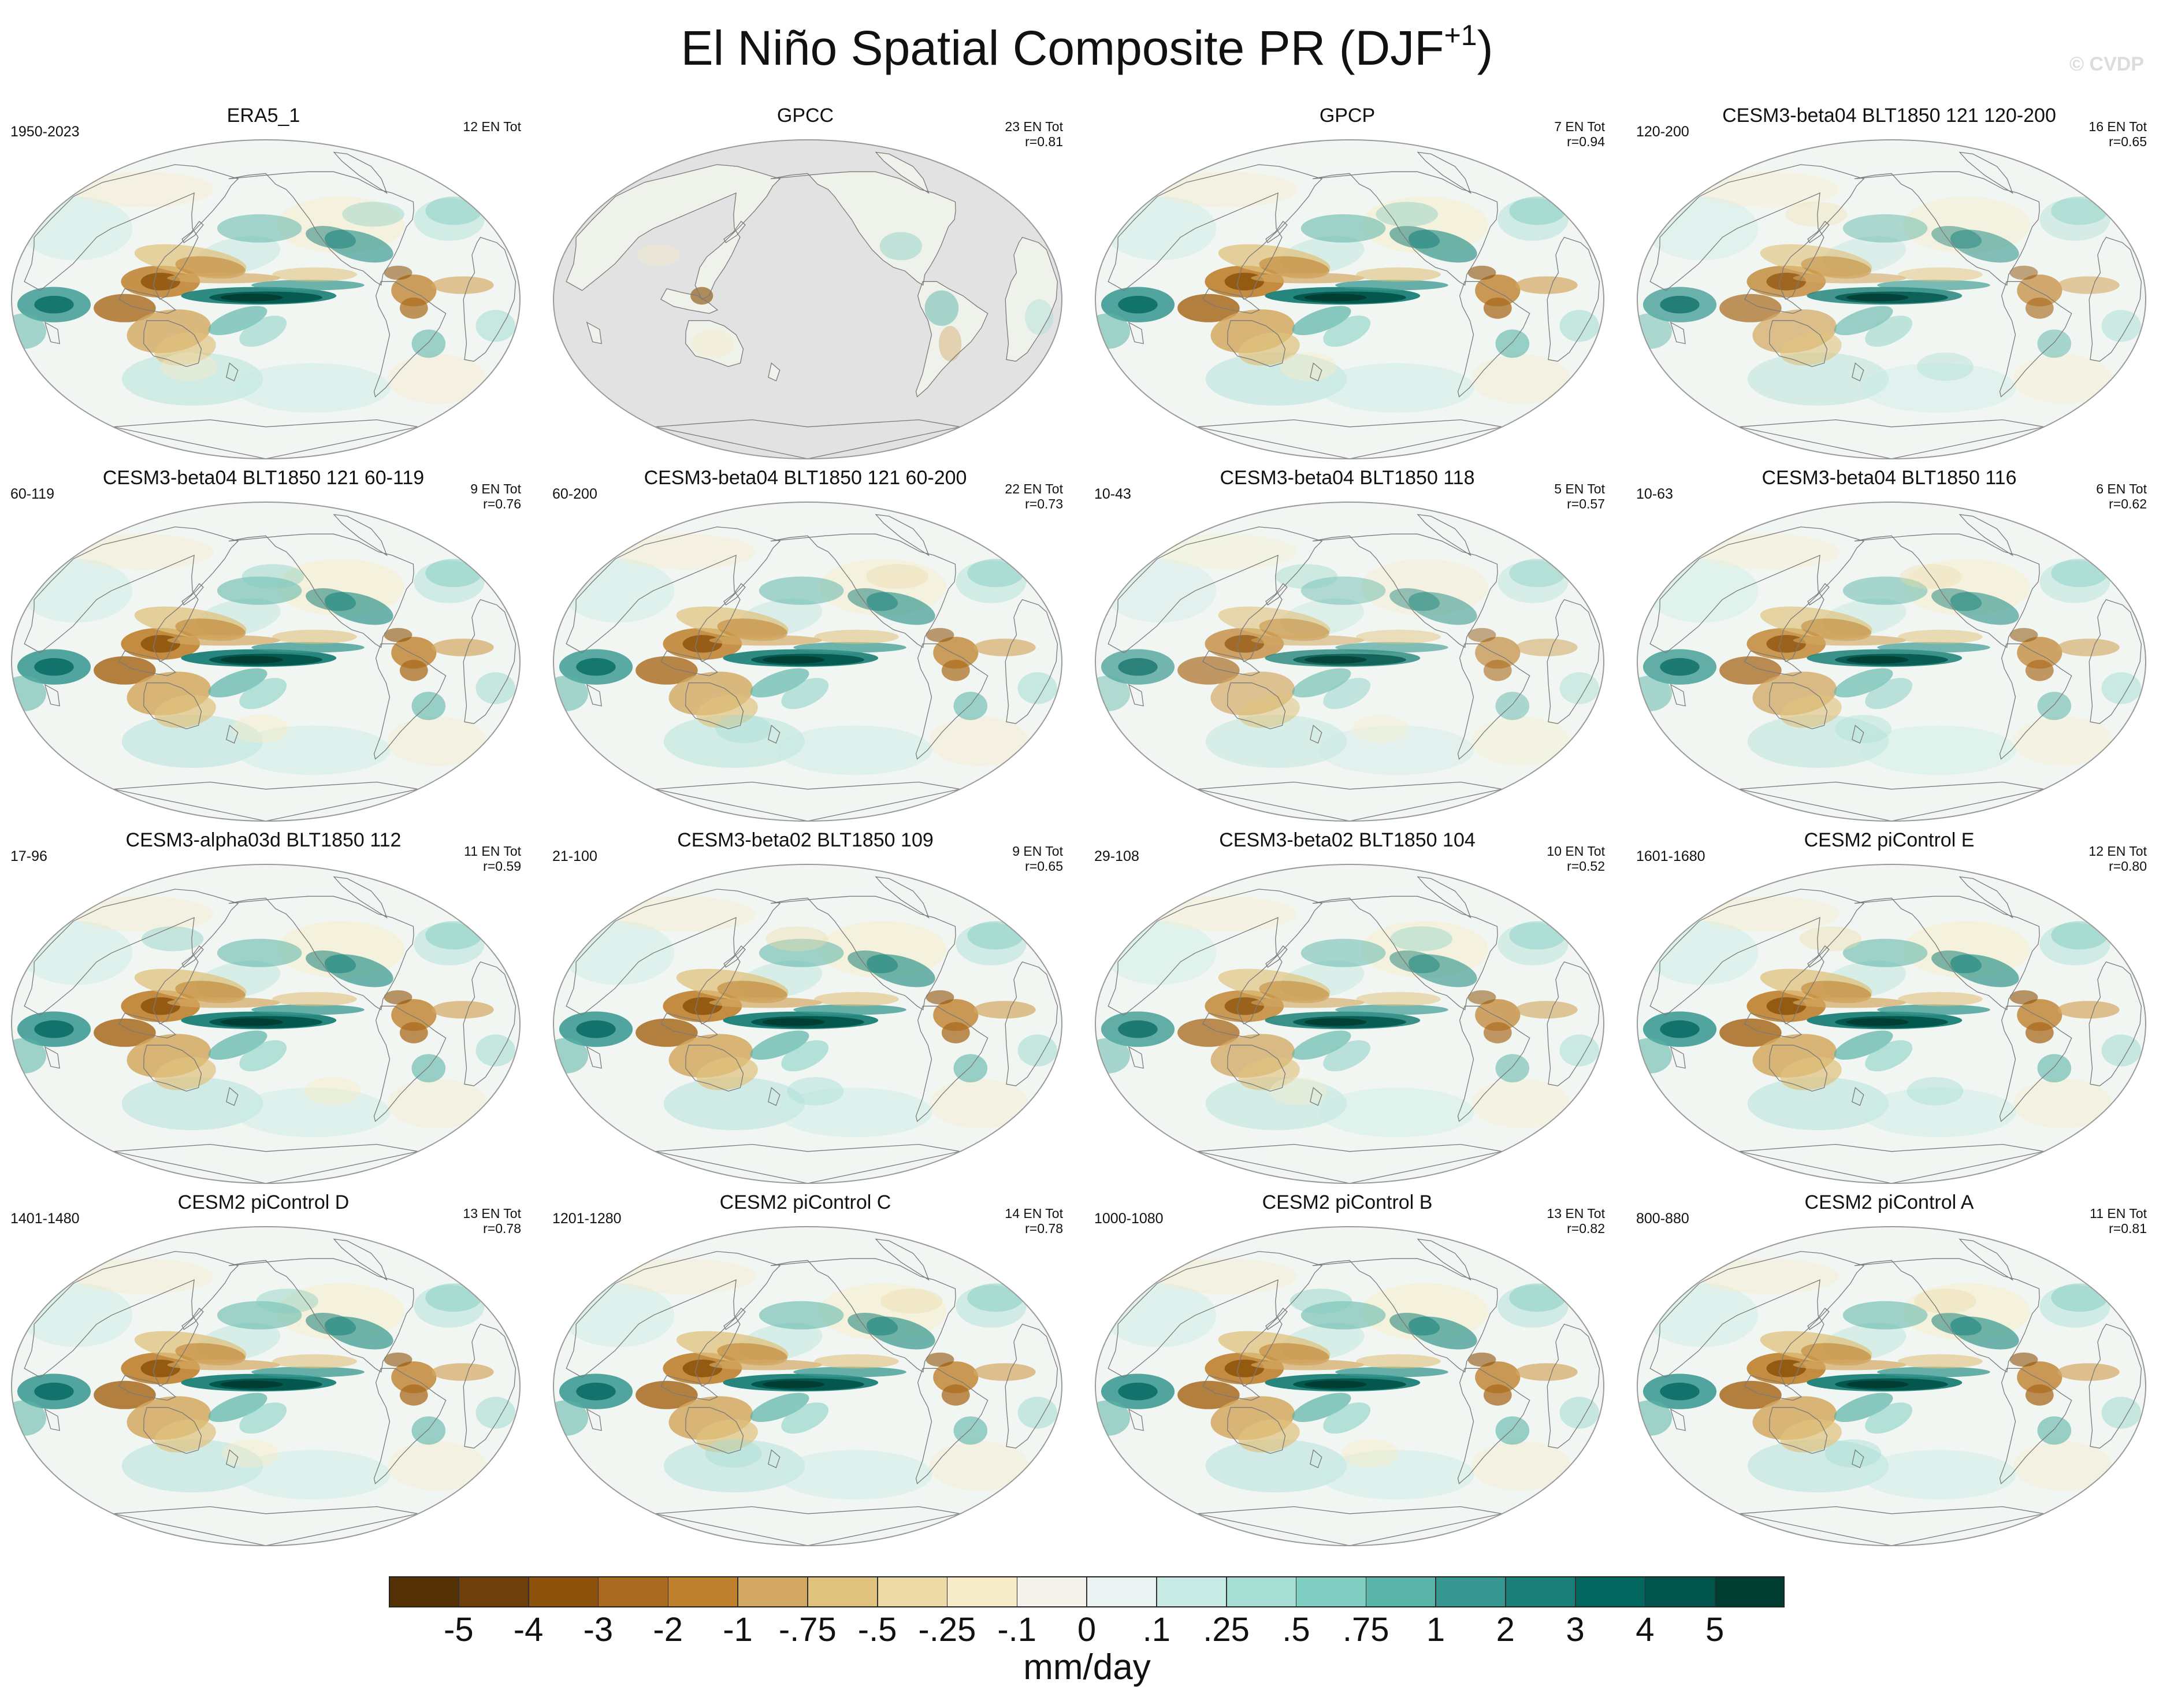 This screenshot has width=2174, height=1708. I want to click on panel-stats: 7 EN Tot r=0.94, so click(1579, 134).